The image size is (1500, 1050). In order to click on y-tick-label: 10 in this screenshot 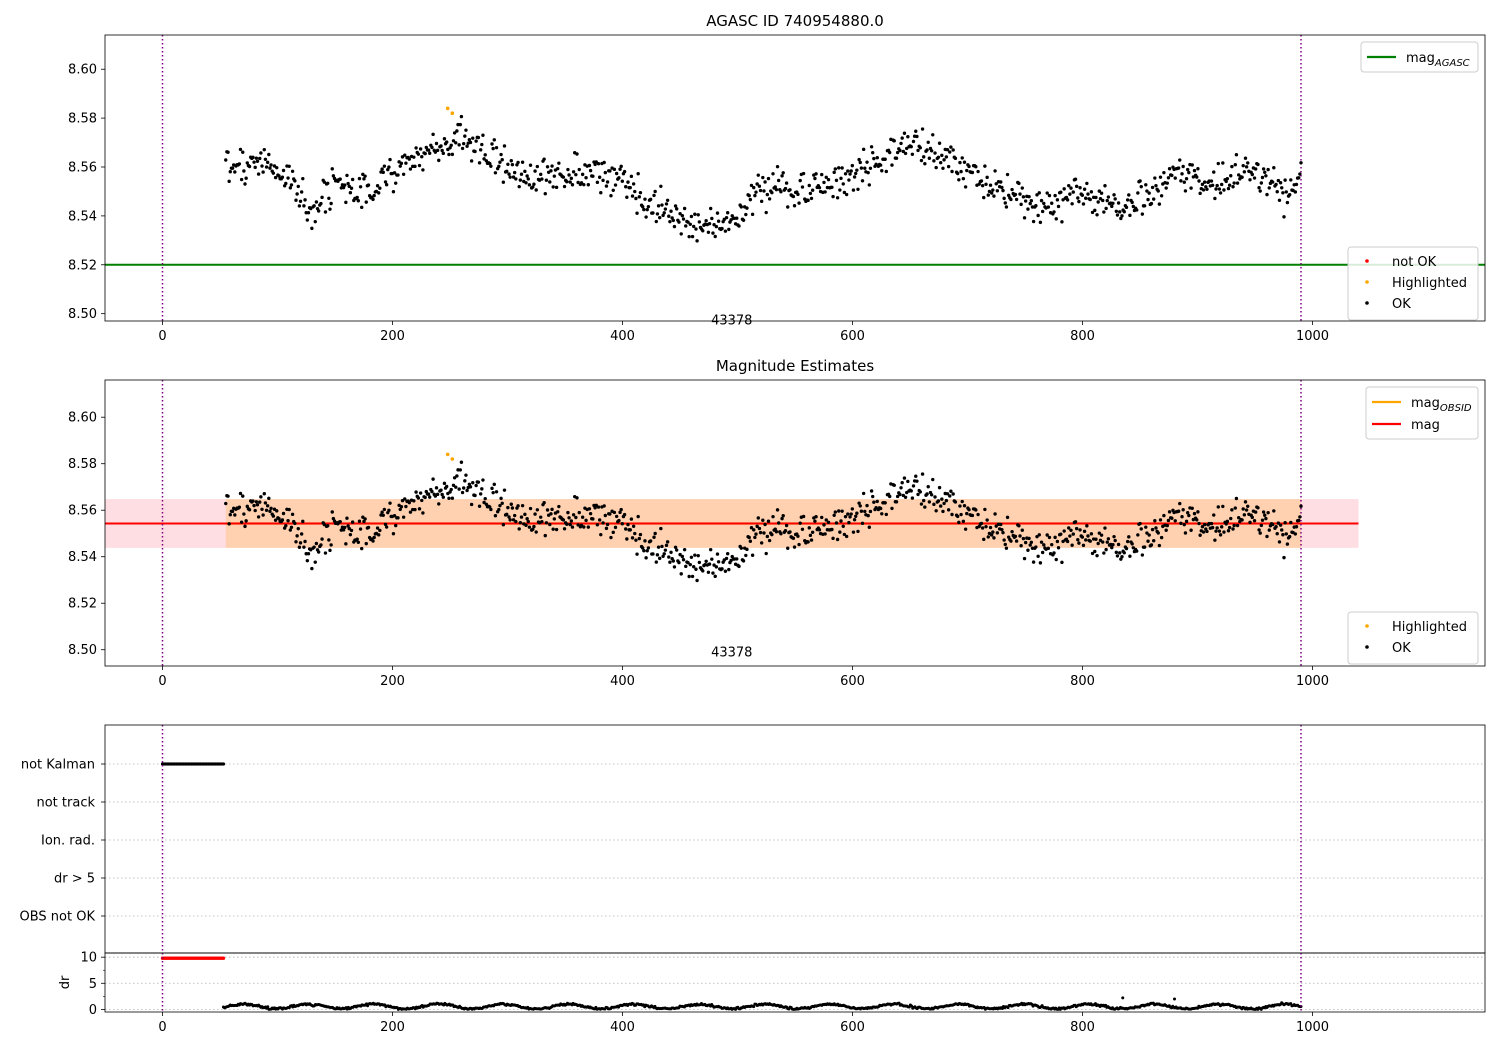, I will do `click(88, 958)`.